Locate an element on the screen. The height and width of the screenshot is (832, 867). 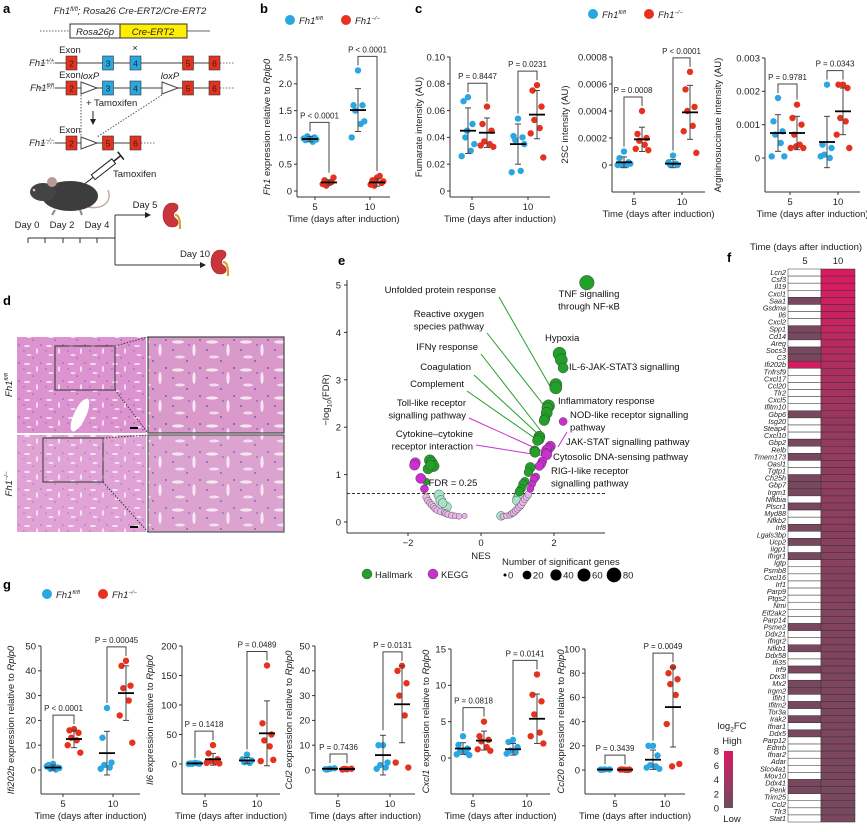
panel-a-title: Fh1fl/fl; Rosa26 Cre-ERT2/Cre-ERT2 is located at coordinates (130, 11).